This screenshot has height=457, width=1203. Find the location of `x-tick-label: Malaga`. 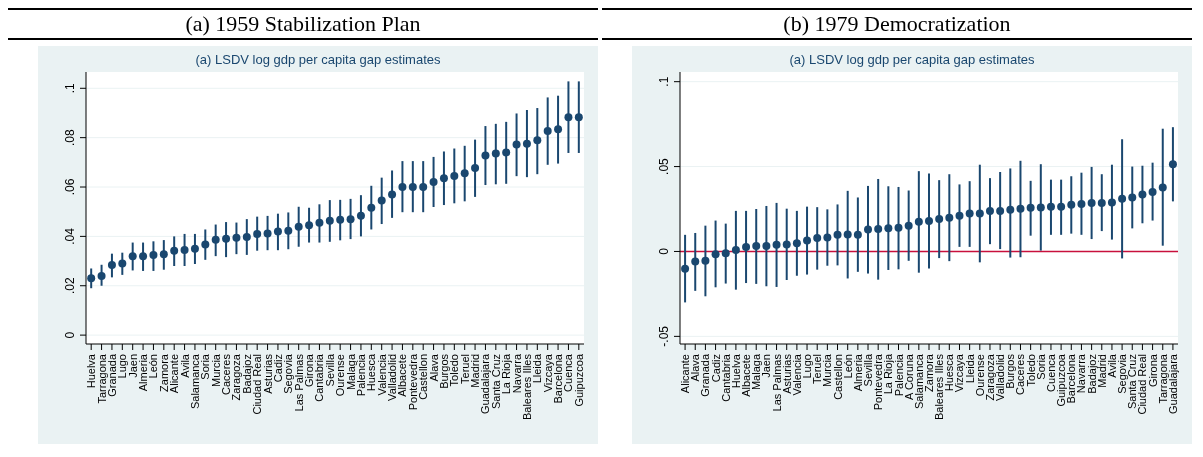

x-tick-label: Malaga is located at coordinates (756, 372).